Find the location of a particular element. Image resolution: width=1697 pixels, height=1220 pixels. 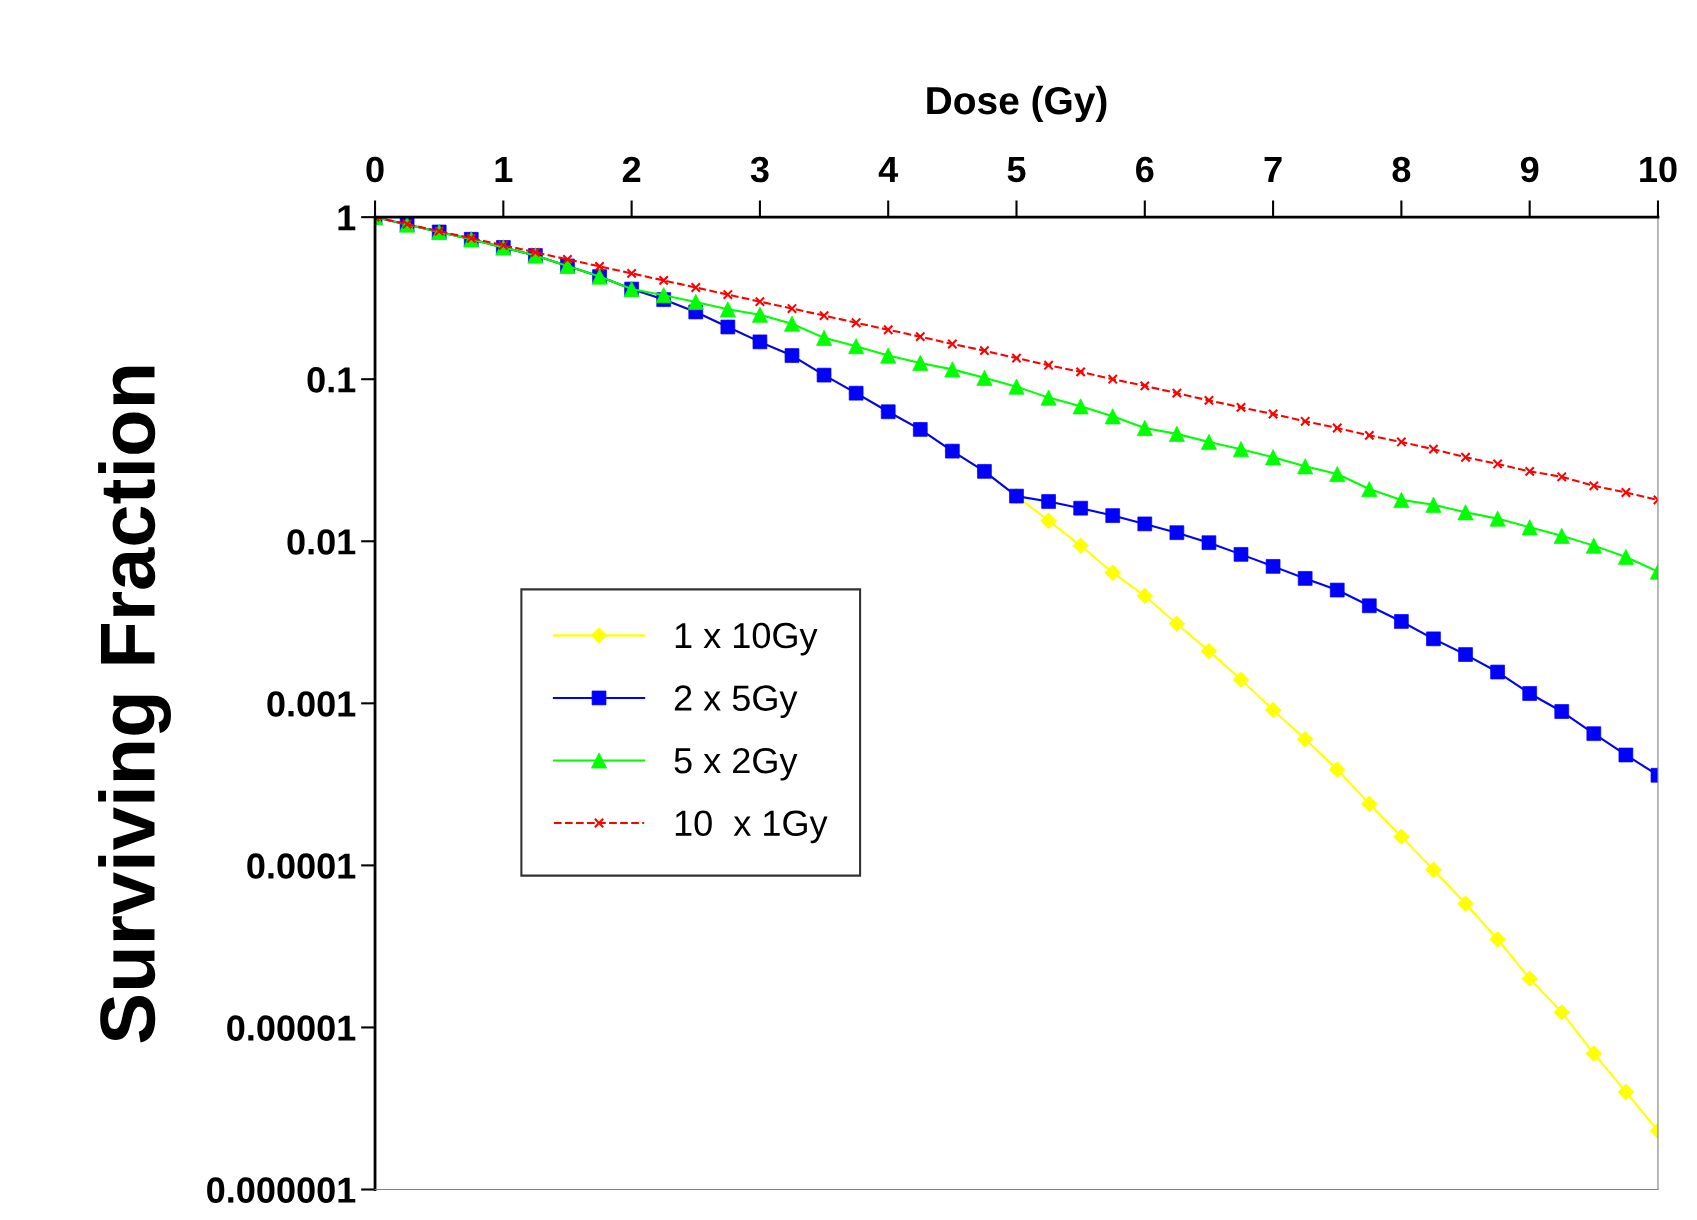

x-tick-label: 0 is located at coordinates (375, 169).